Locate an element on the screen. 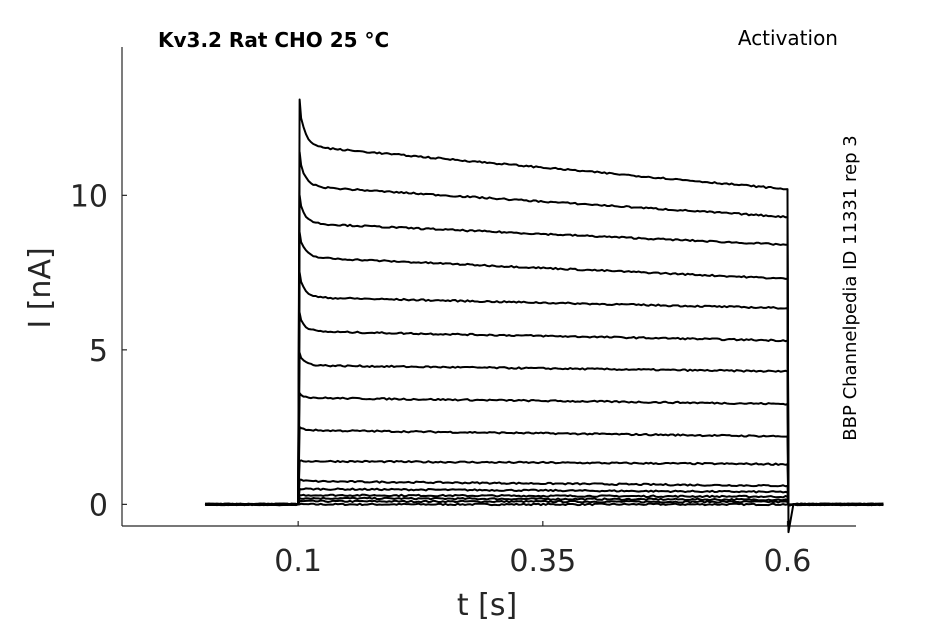 The image size is (945, 624). chart-title: Kv3.2 Rat CHO 25 °C is located at coordinates (273, 40).